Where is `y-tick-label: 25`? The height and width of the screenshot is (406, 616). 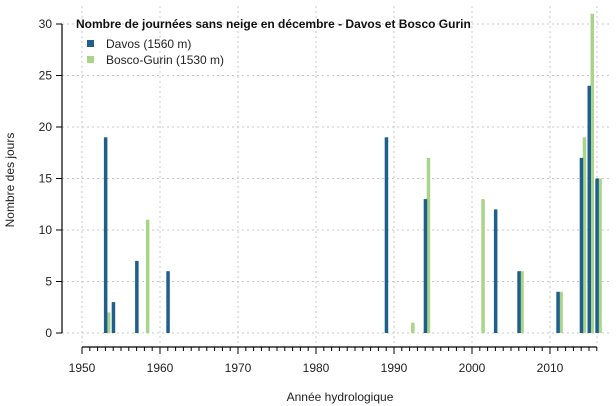 y-tick-label: 25 is located at coordinates (46, 76).